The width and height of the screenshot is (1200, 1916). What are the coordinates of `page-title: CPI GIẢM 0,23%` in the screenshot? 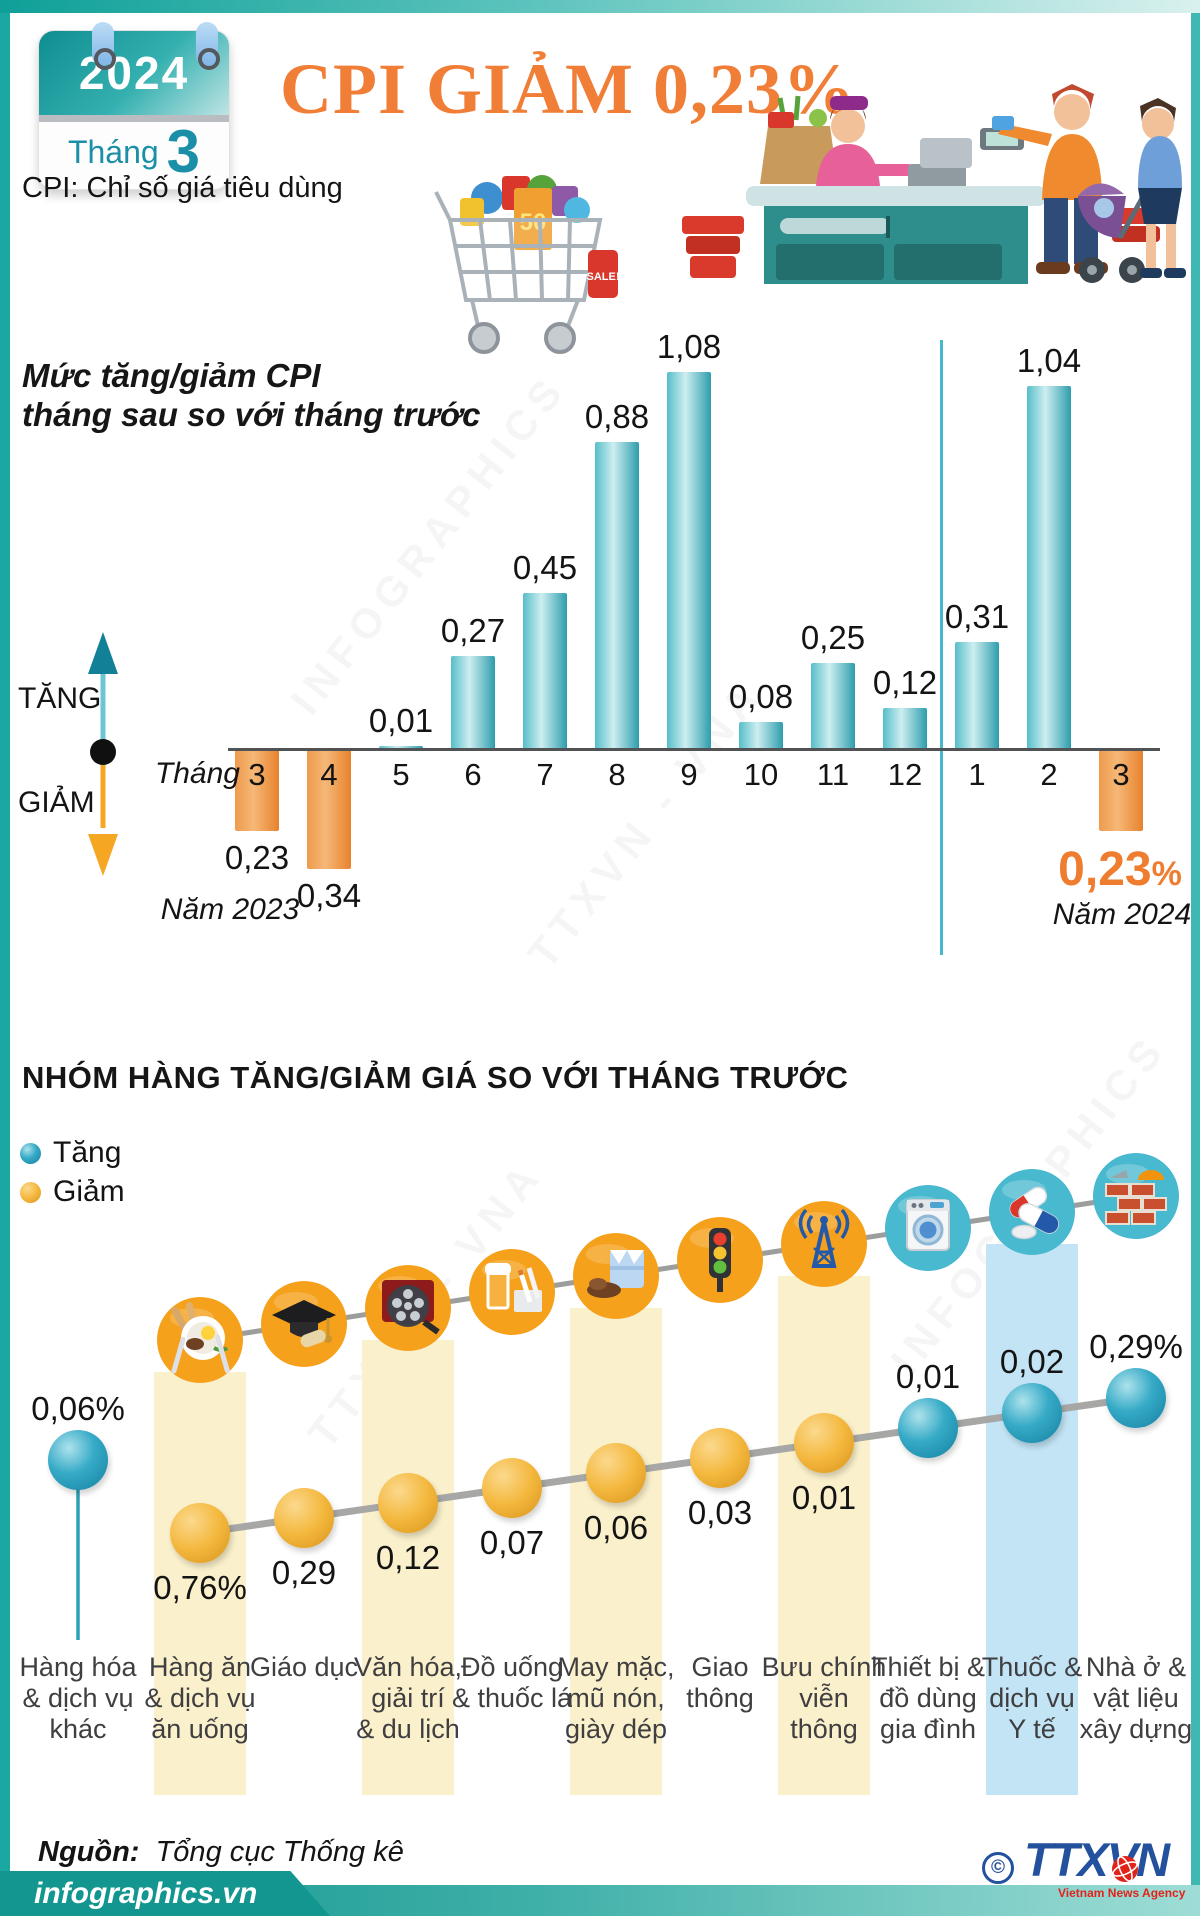 It's located at (568, 89).